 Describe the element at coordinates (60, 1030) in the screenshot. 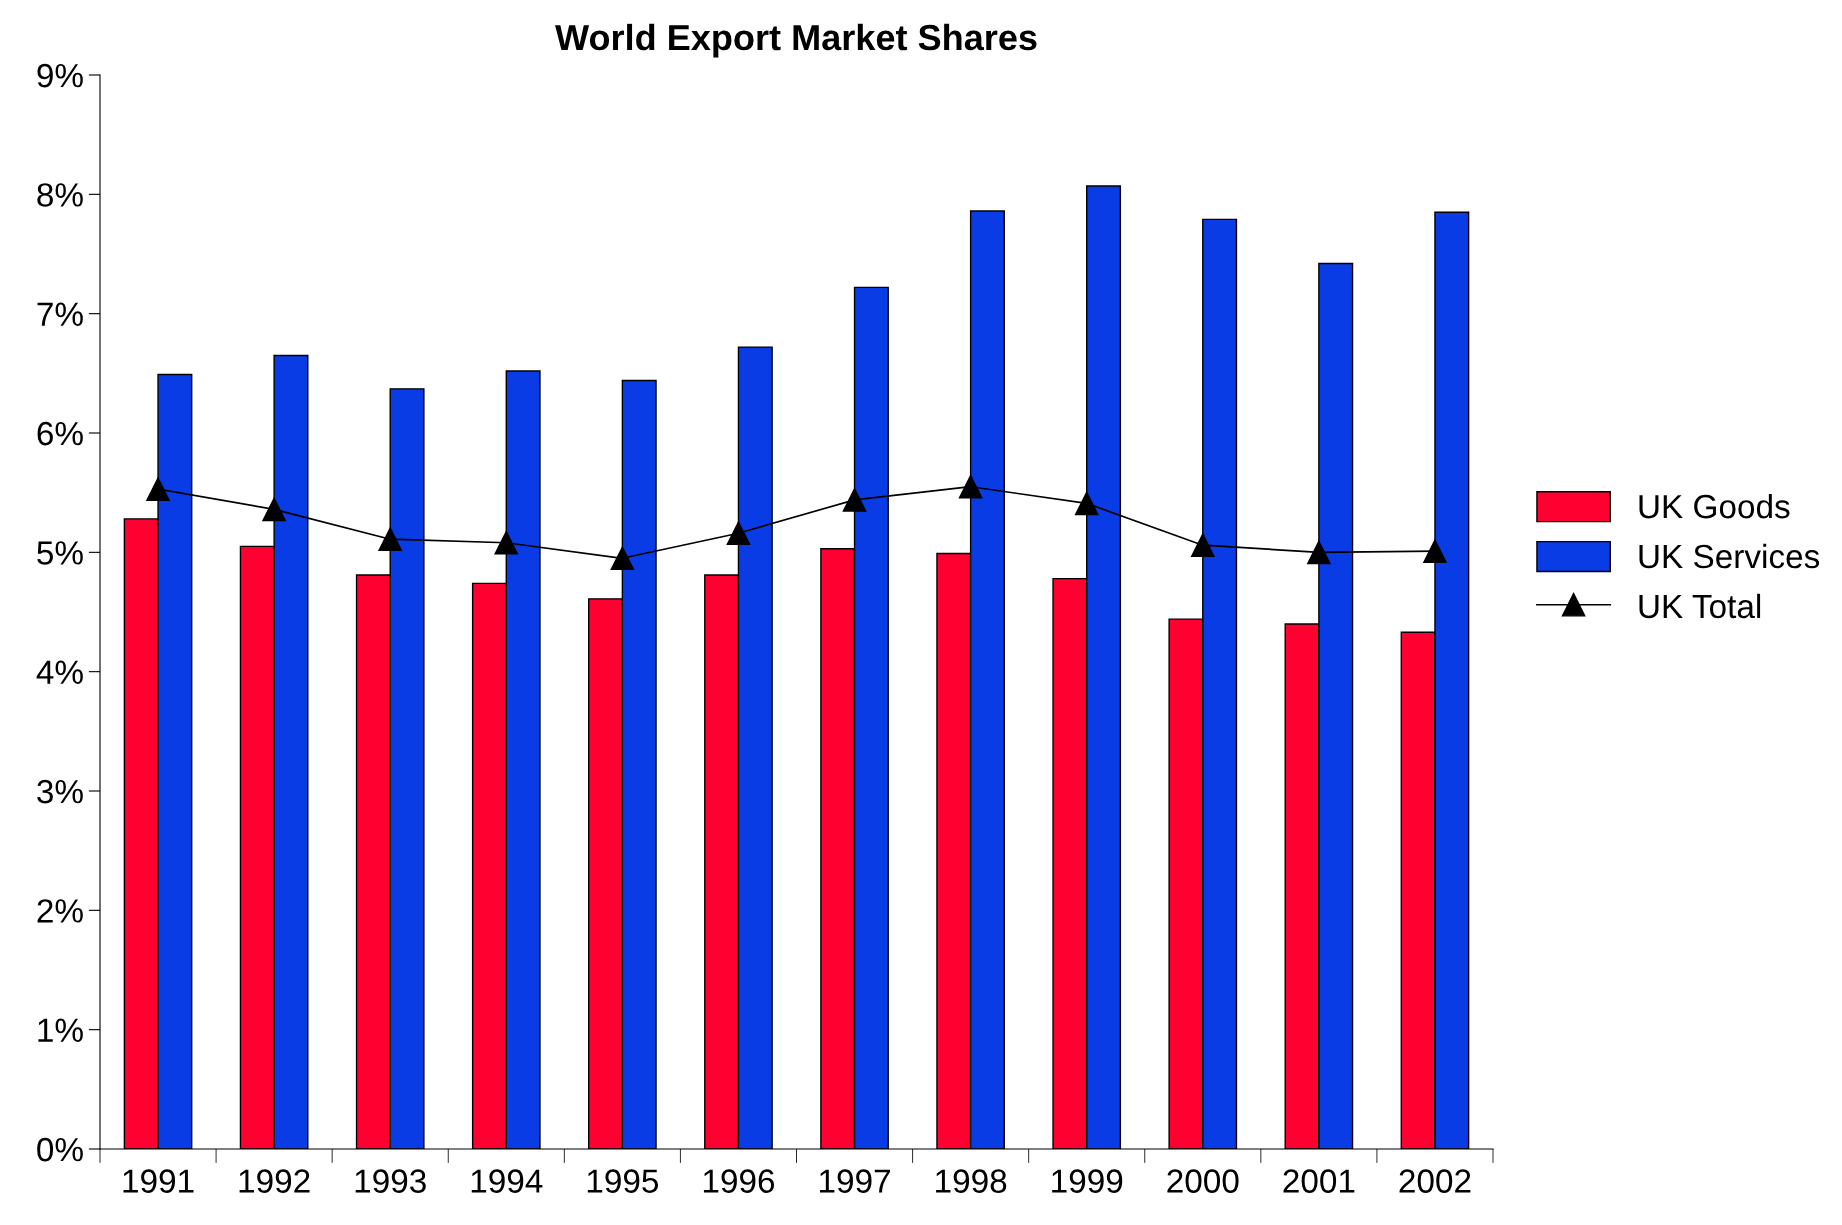

I see `y-tick-label: 1%` at that location.